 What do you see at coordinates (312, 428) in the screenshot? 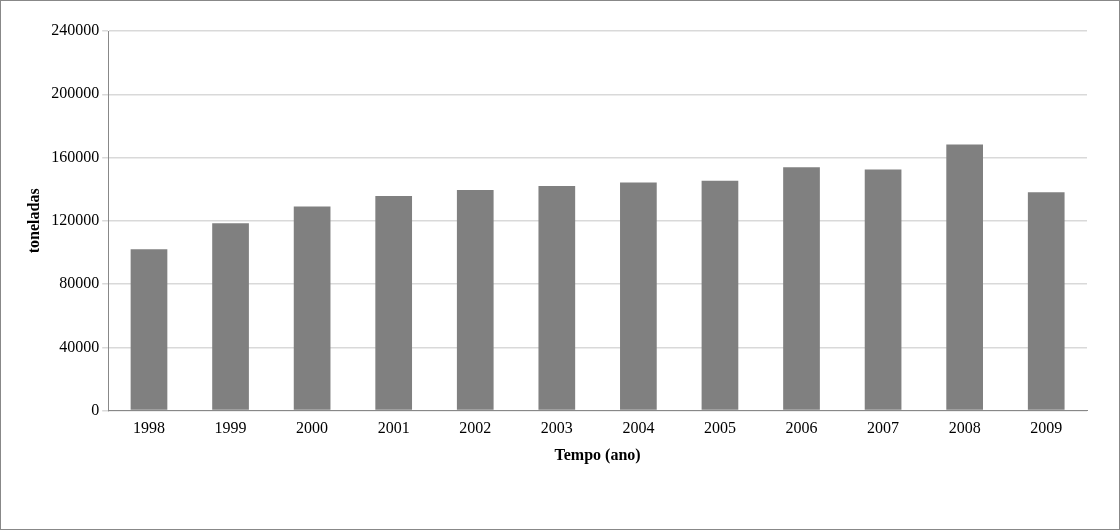
I see `x-tick-label: 2000` at bounding box center [312, 428].